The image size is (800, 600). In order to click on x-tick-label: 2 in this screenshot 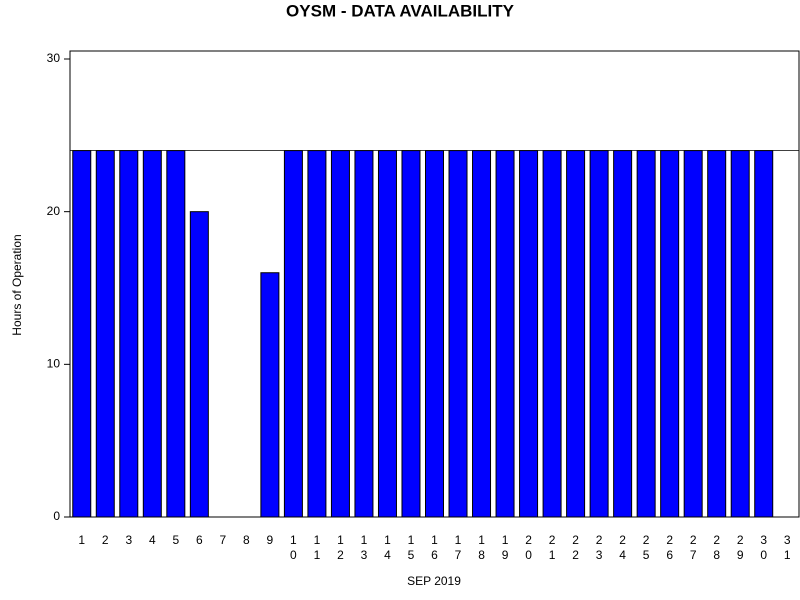, I will do `click(105, 540)`.